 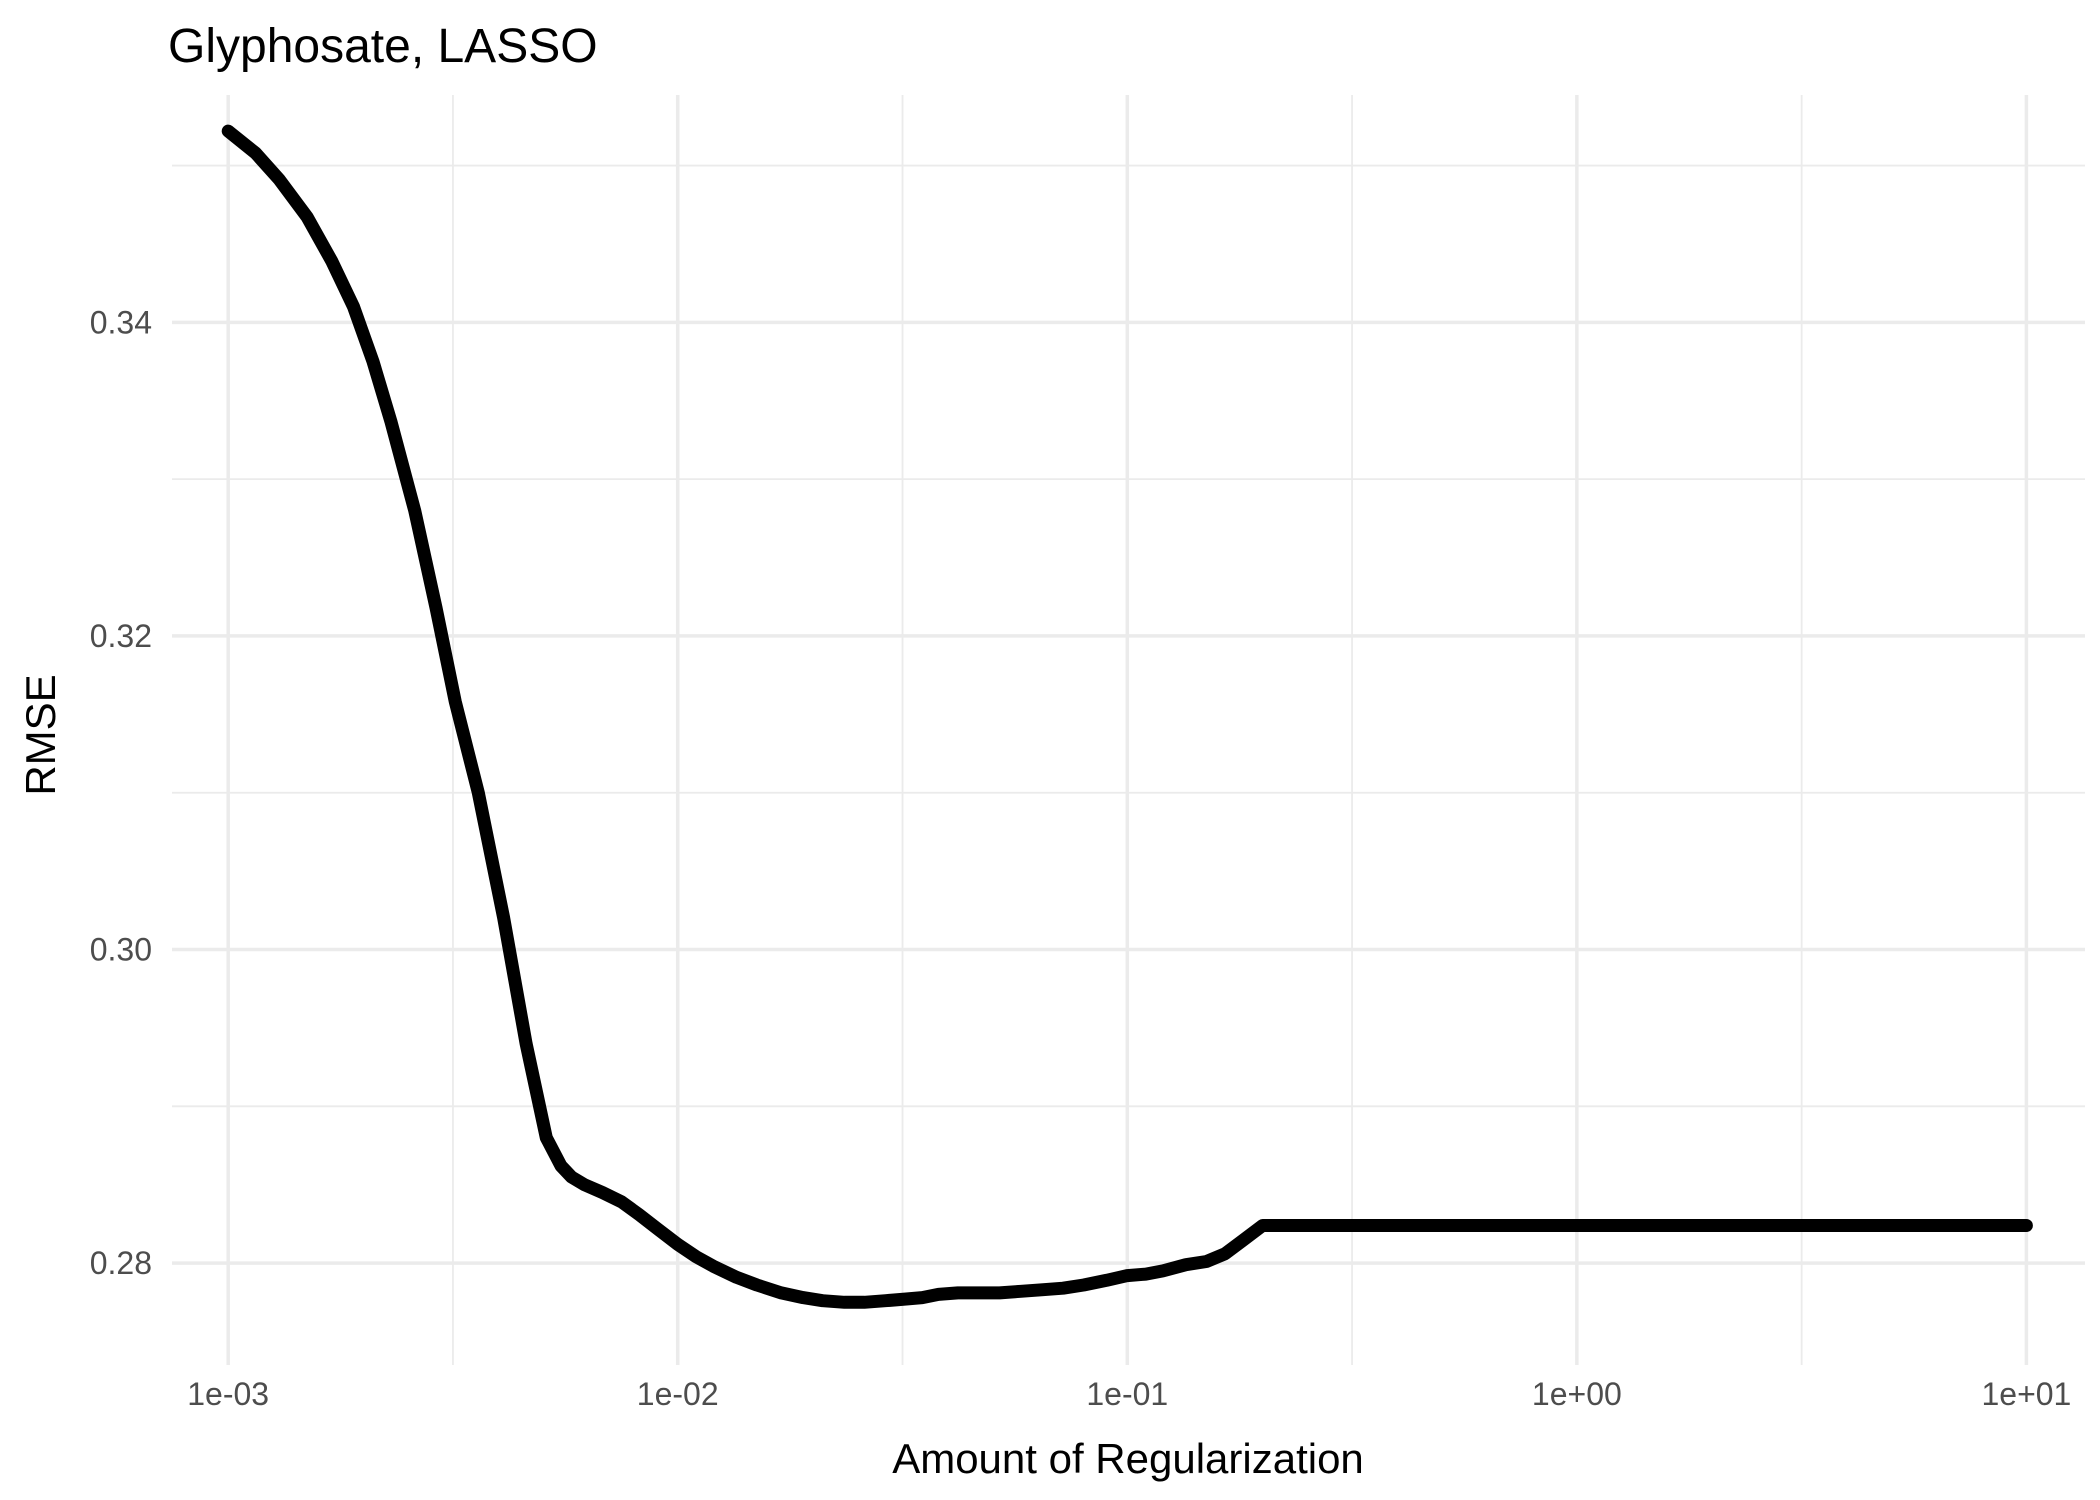 What do you see at coordinates (1577, 1394) in the screenshot?
I see `x-tick-label: 1e+00` at bounding box center [1577, 1394].